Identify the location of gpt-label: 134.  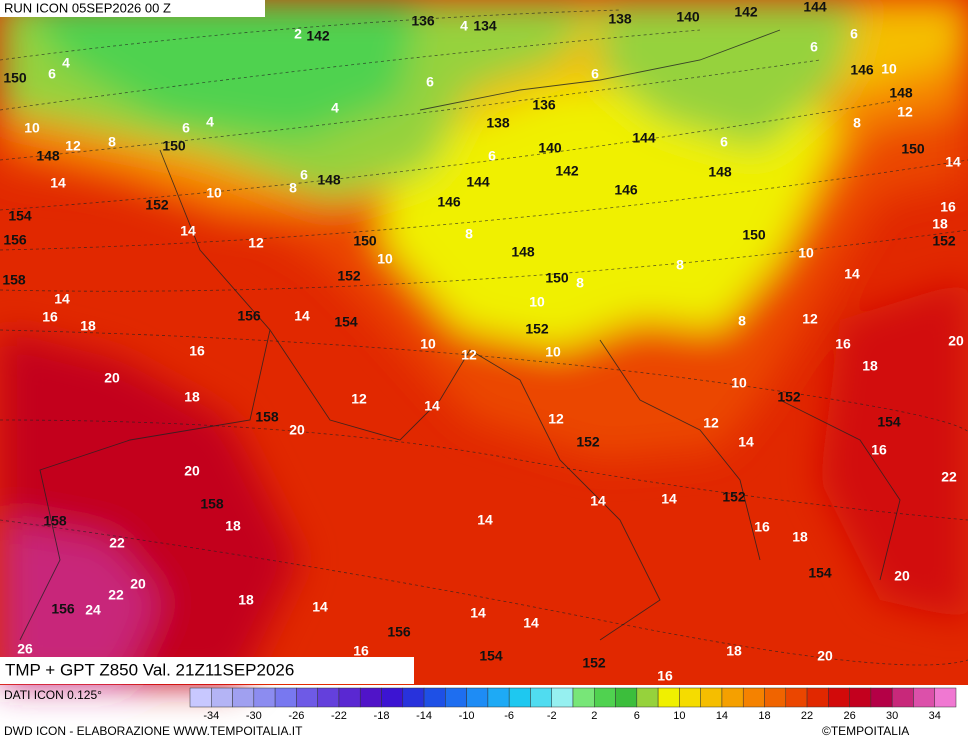
(485, 26).